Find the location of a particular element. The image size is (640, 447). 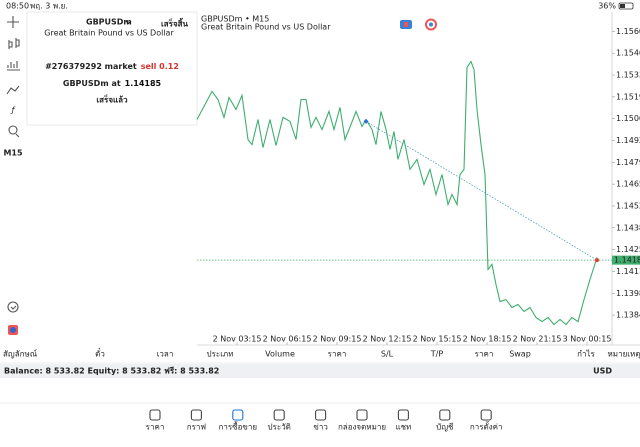

x-tick-label: 2 Nov 03:15 is located at coordinates (237, 339).